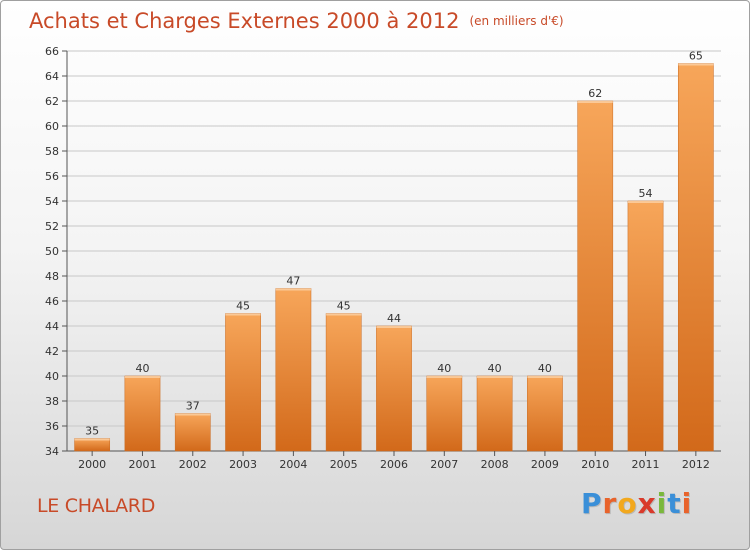  Describe the element at coordinates (674, 503) in the screenshot. I see `logo-letter: t` at that location.